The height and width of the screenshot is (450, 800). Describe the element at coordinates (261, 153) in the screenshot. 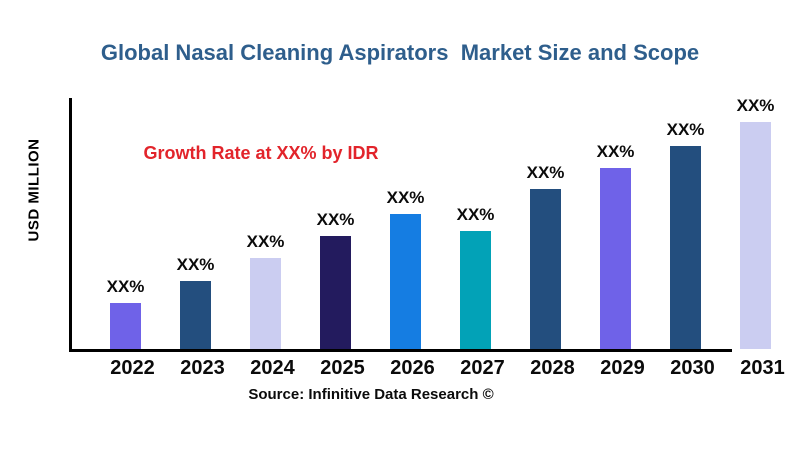

I see `growth-rate-annotation: Growth Rate at XX% by IDR` at that location.